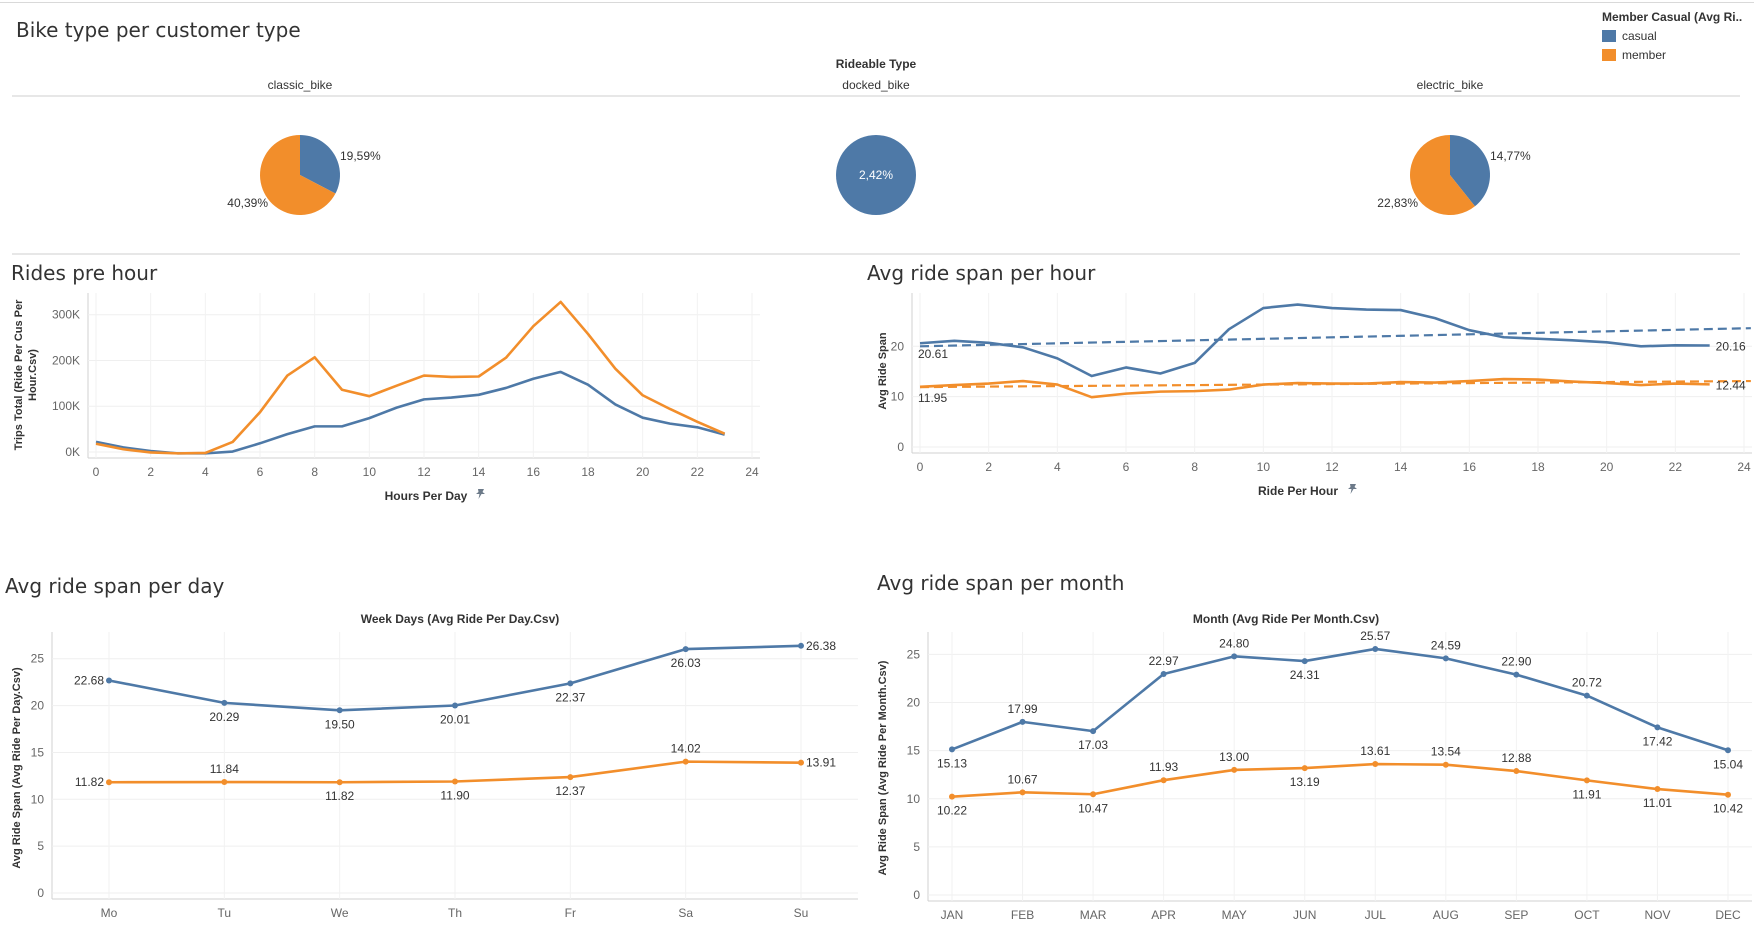 The height and width of the screenshot is (928, 1754). I want to click on legend: Member Casual (Avg Ri.. casual member, so click(1677, 36).